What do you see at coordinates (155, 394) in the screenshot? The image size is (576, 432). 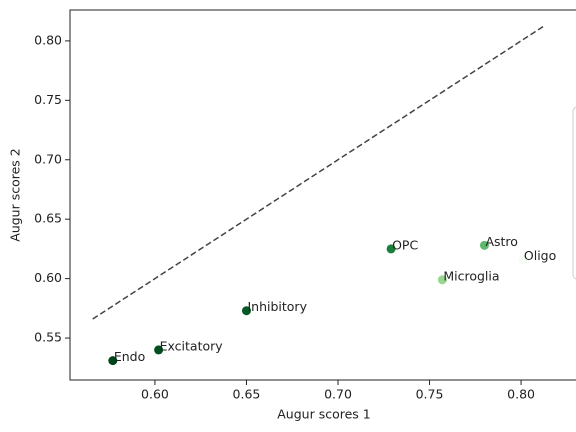 I see `x-tick-label: 0.60` at bounding box center [155, 394].